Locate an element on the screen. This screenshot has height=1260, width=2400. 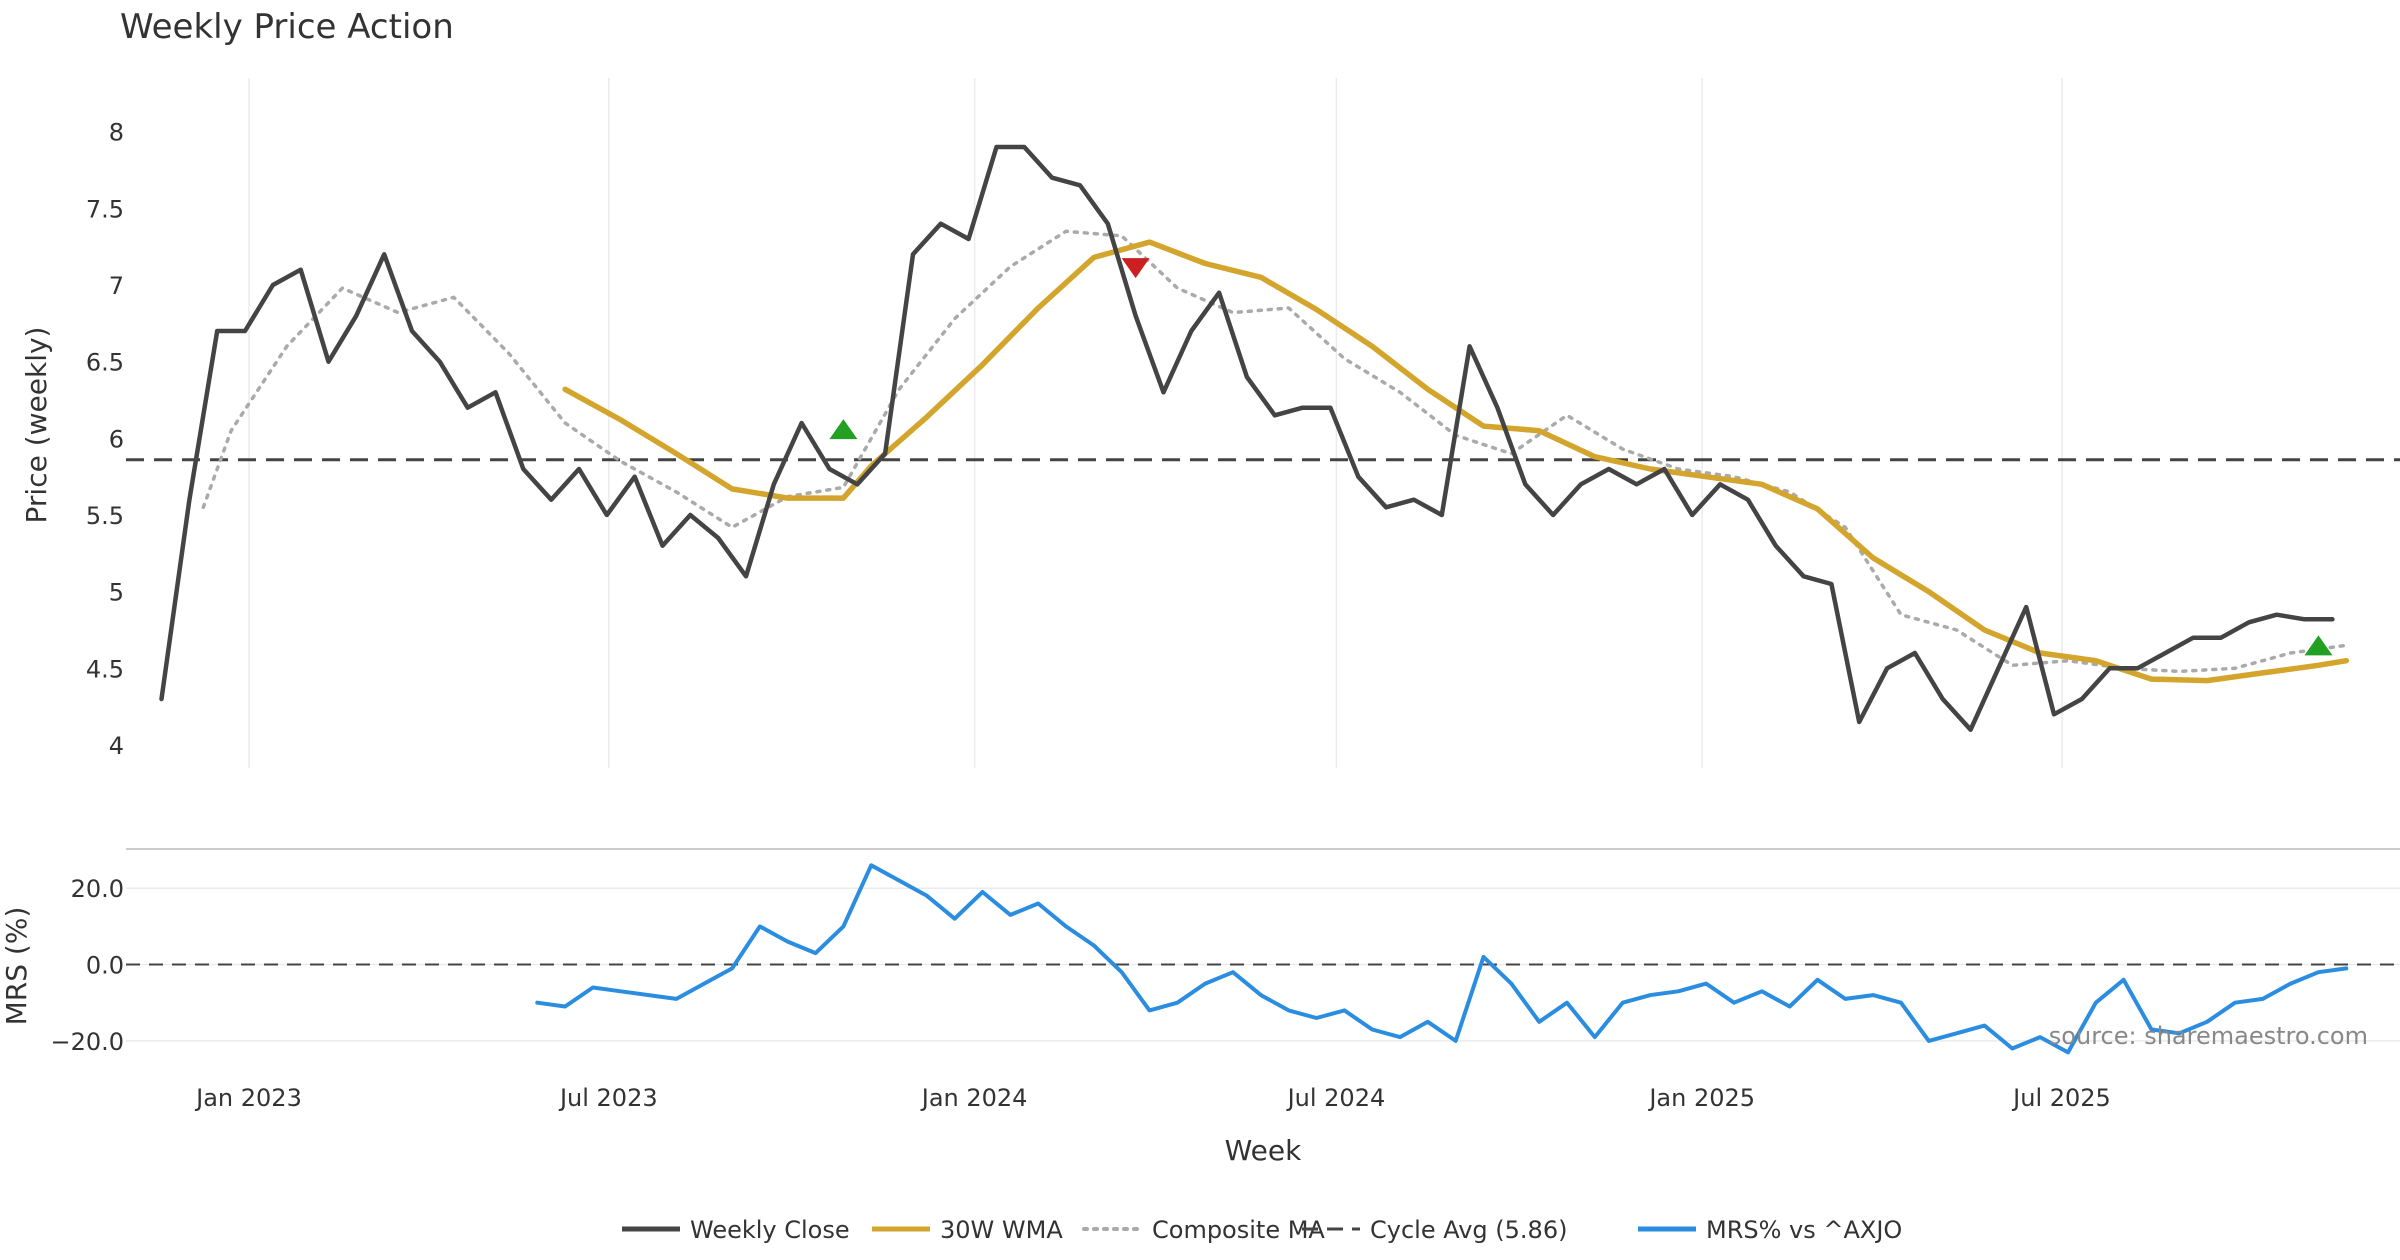
mrs-y-tick-label: 20.0 is located at coordinates (97, 889).